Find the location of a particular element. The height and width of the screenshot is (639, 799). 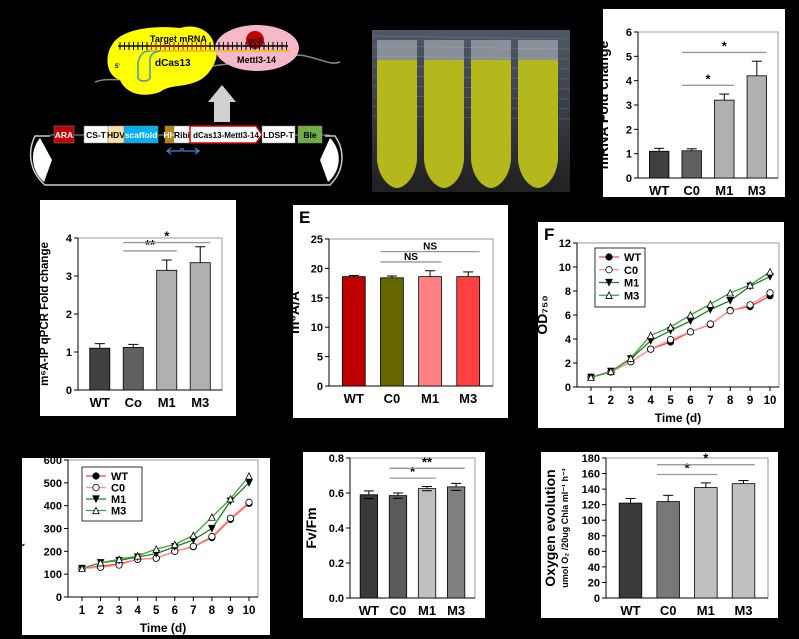

y-tick-label: 5 is located at coordinates (320, 358).